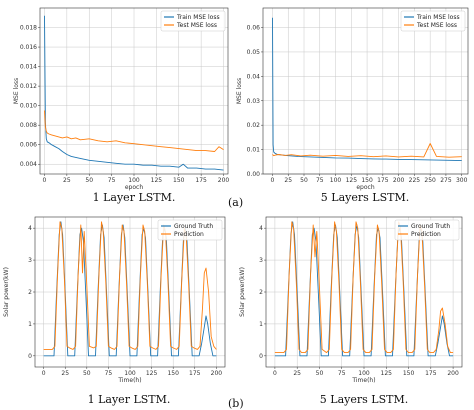  What do you see at coordinates (415, 180) in the screenshot?
I see `x-tick-label: 225` at bounding box center [415, 180].